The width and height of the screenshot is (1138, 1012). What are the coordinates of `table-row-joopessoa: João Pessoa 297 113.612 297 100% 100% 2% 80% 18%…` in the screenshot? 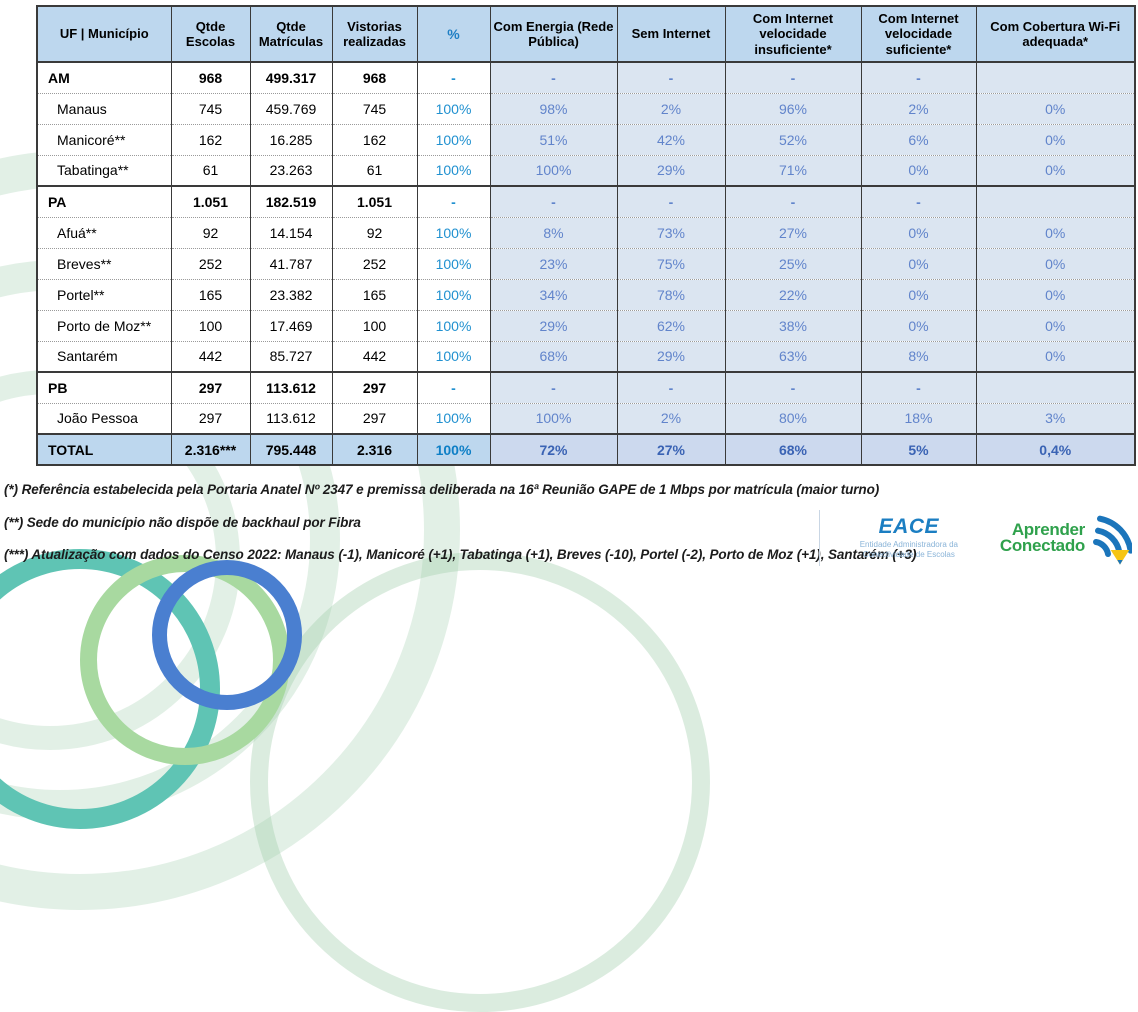 It's located at (586, 418).